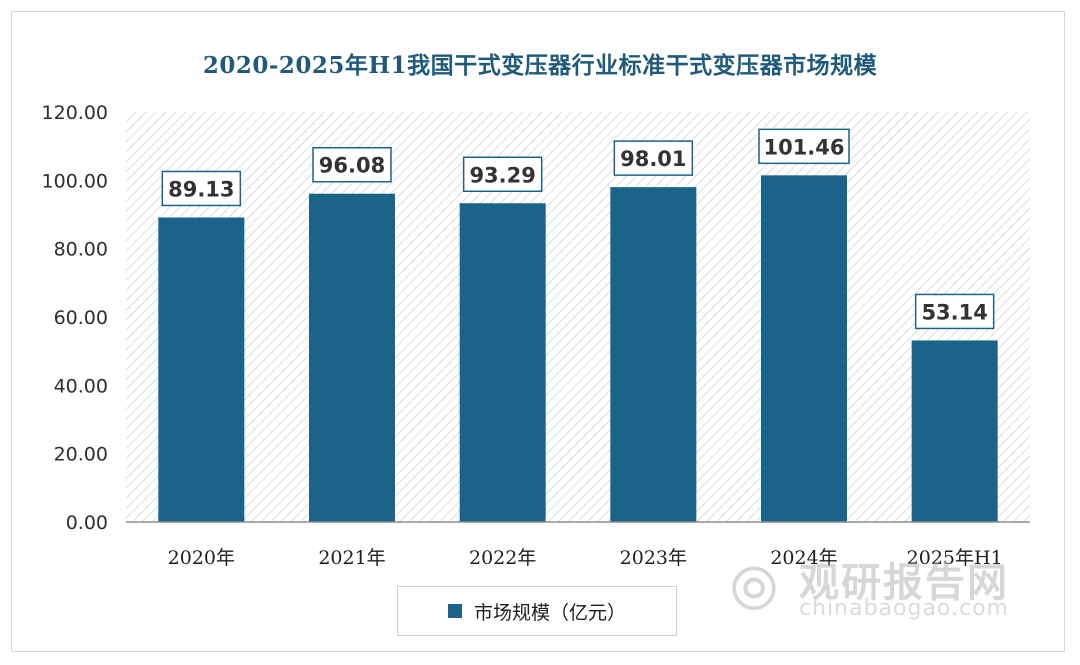  What do you see at coordinates (454, 611) in the screenshot?
I see `legend-swatch` at bounding box center [454, 611].